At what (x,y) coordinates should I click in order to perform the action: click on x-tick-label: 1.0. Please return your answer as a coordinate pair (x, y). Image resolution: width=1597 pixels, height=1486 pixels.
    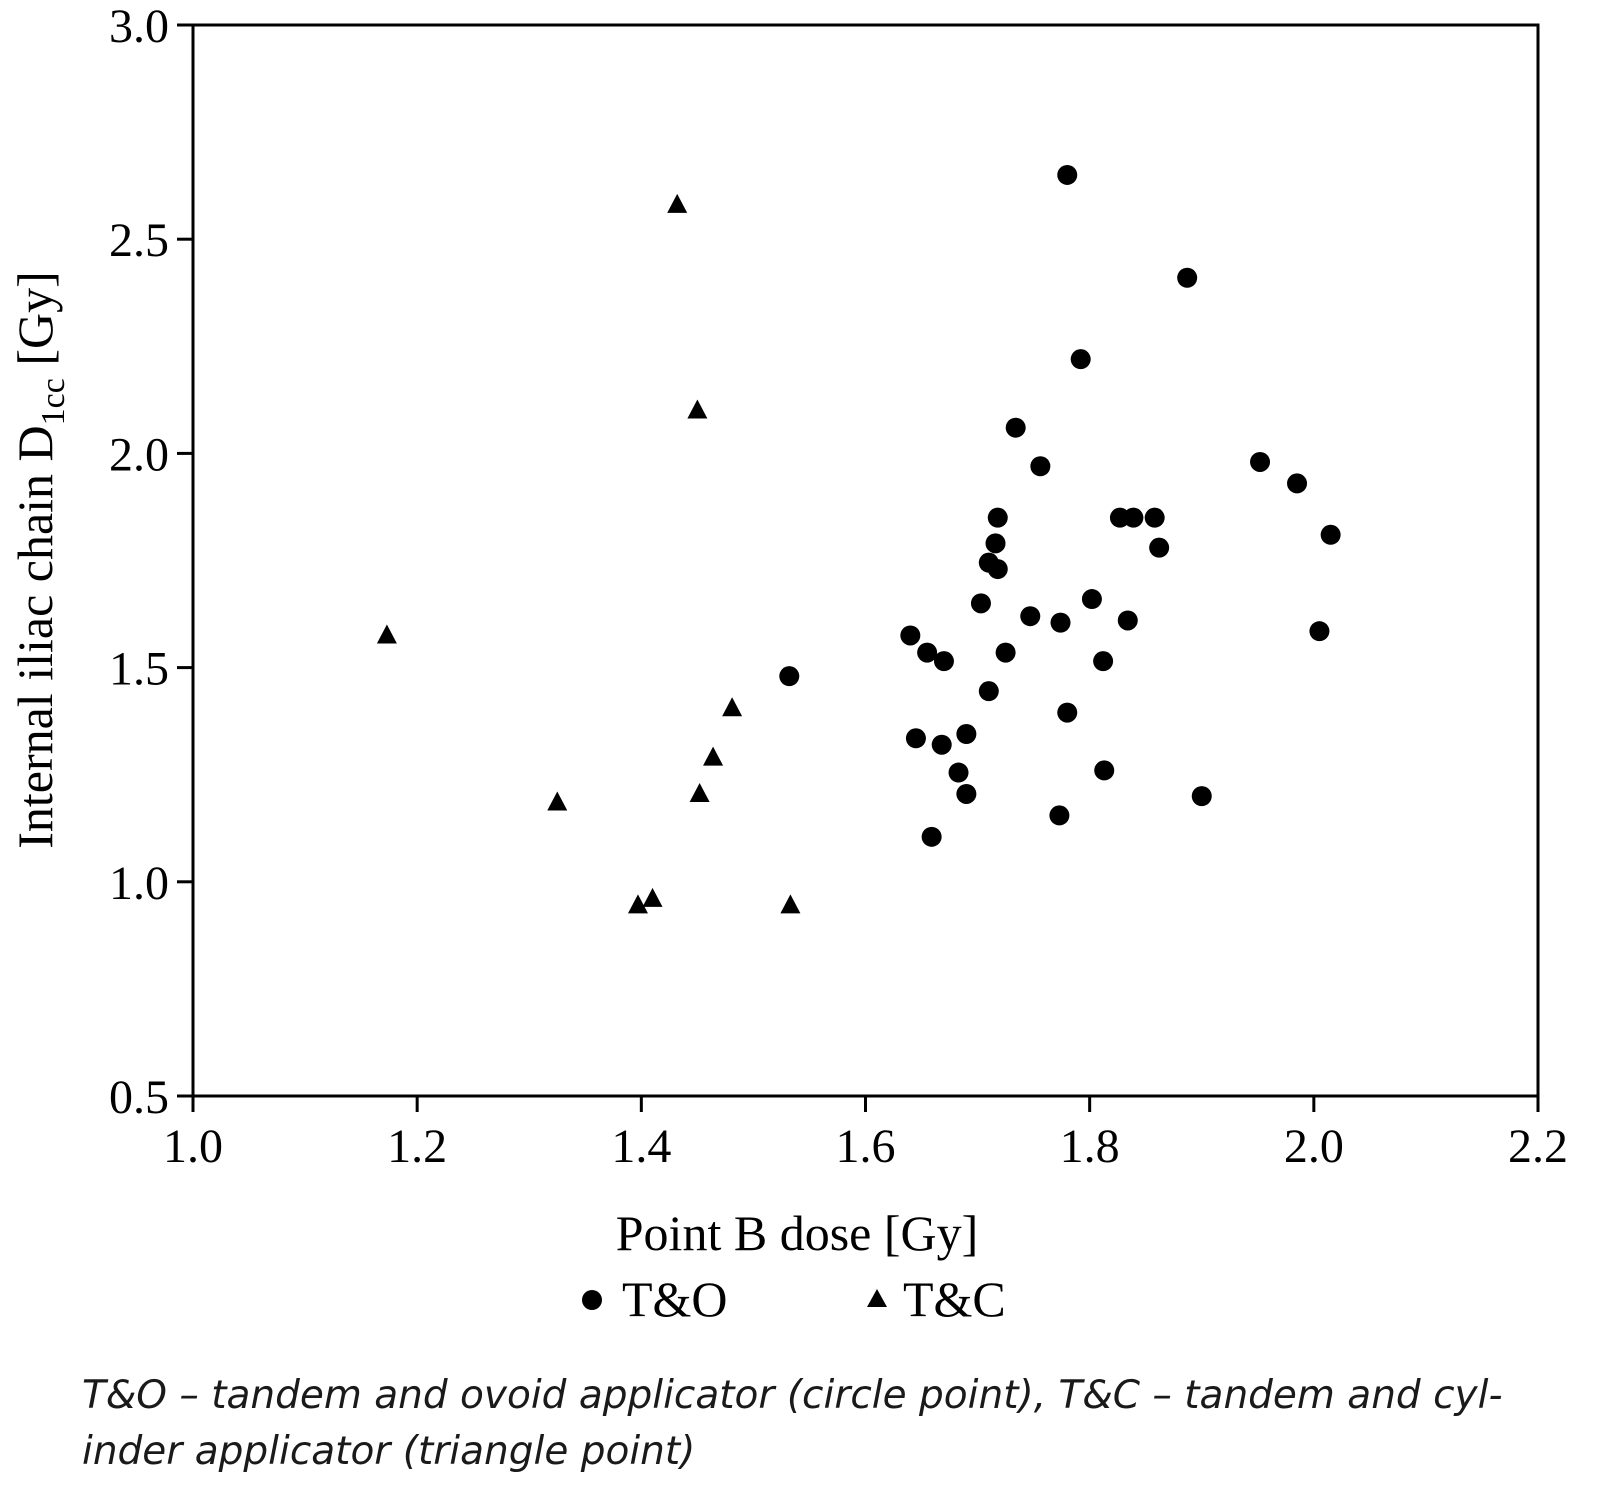
    Looking at the image, I should click on (193, 1146).